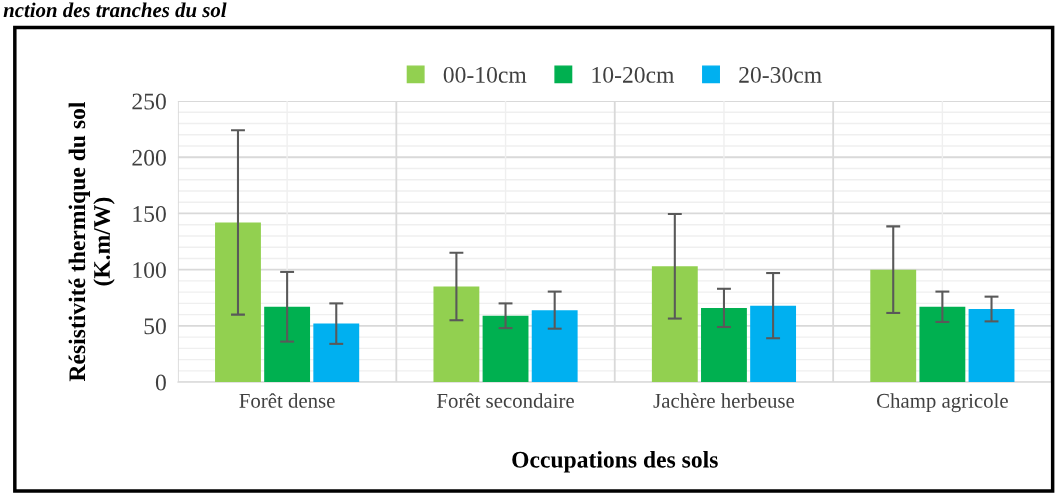 This screenshot has height=493, width=1059. Describe the element at coordinates (633, 74) in the screenshot. I see `legend-label: 10-20cm` at that location.